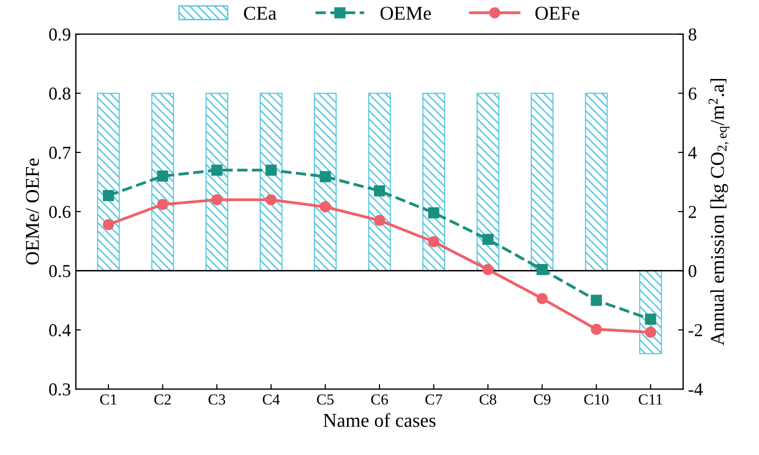 The width and height of the screenshot is (759, 455). Describe the element at coordinates (59, 34) in the screenshot. I see `y-tick-label: 0.9` at that location.